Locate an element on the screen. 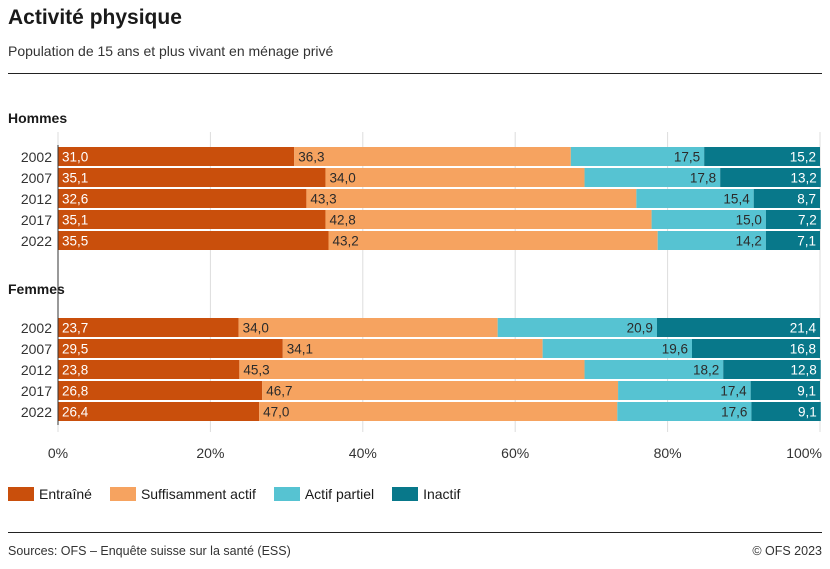  data-label: 46,7 is located at coordinates (279, 391).